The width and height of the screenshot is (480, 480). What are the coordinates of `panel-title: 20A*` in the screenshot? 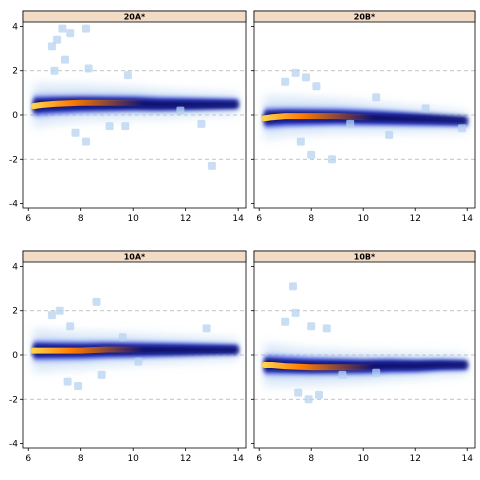 It's located at (135, 17).